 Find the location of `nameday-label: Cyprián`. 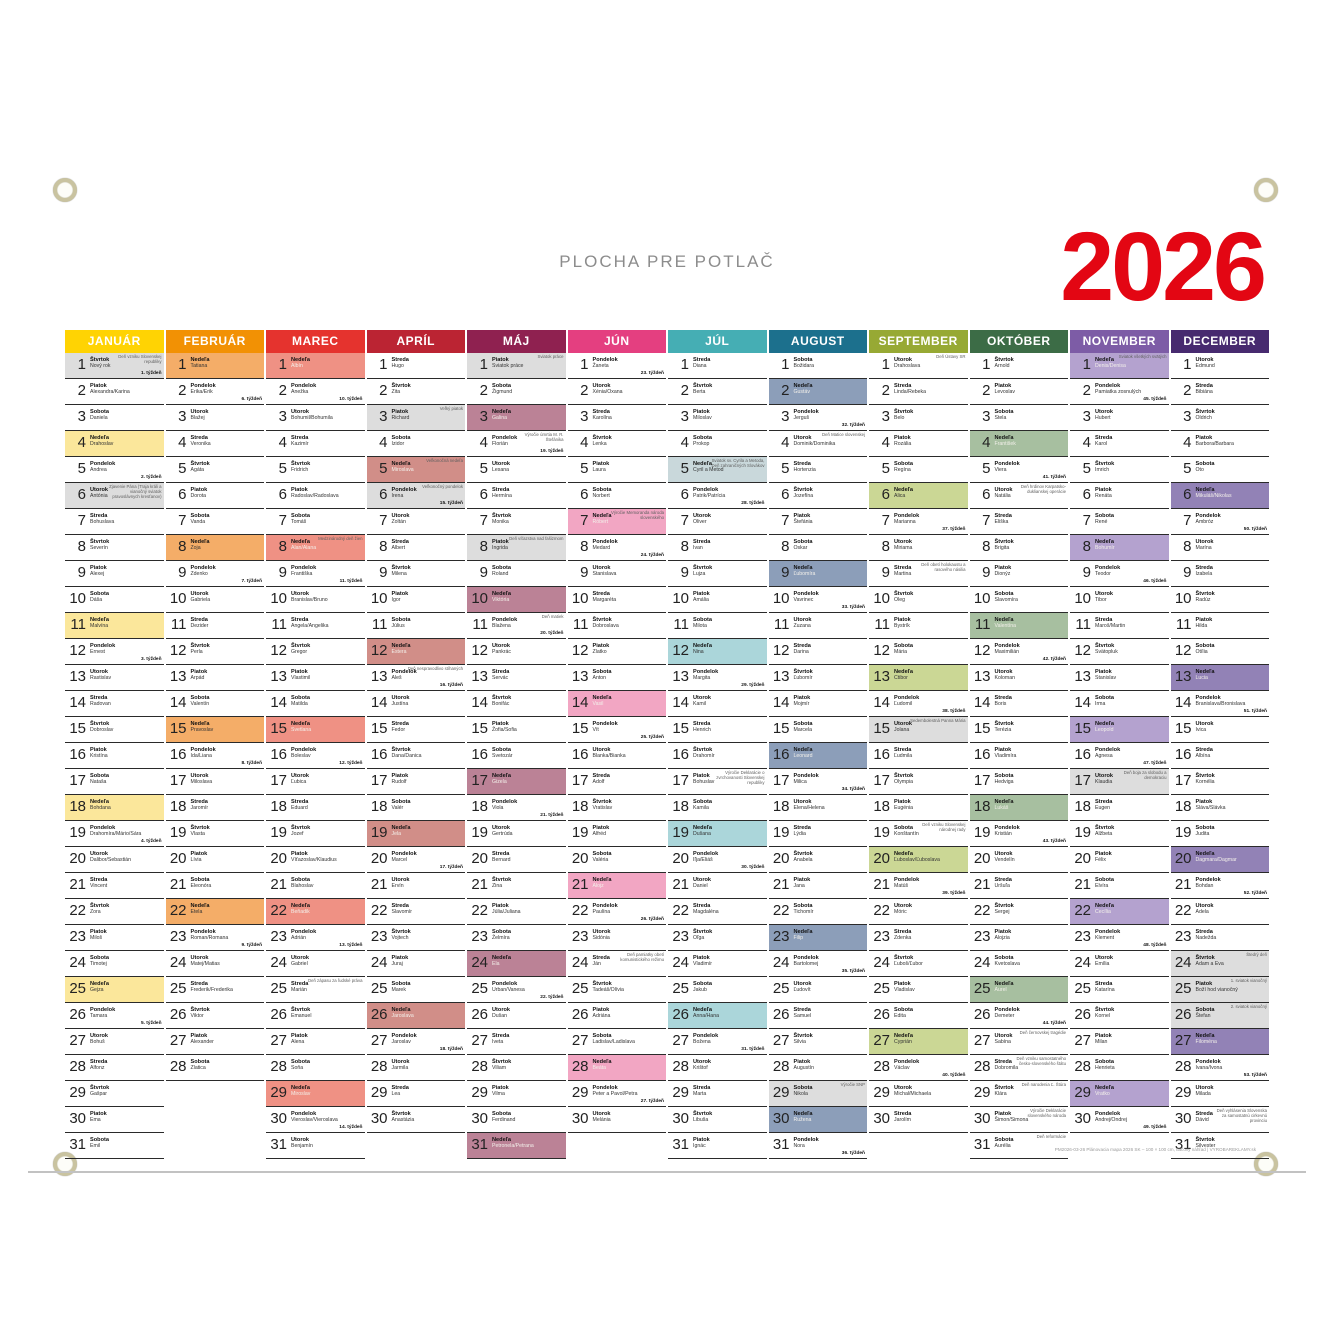

nameday-label: Cyprián is located at coordinates (903, 1042).